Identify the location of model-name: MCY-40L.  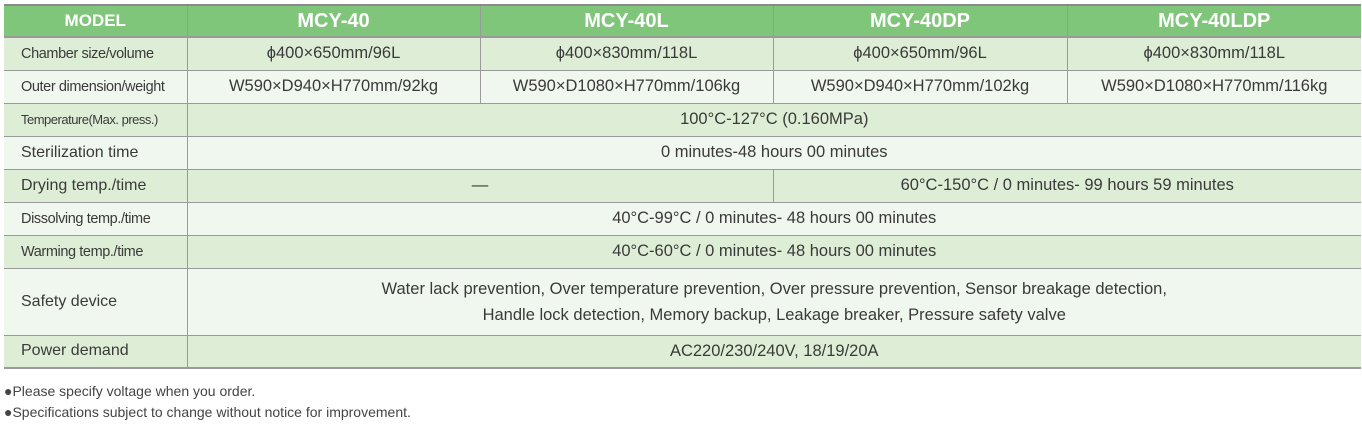
(627, 21).